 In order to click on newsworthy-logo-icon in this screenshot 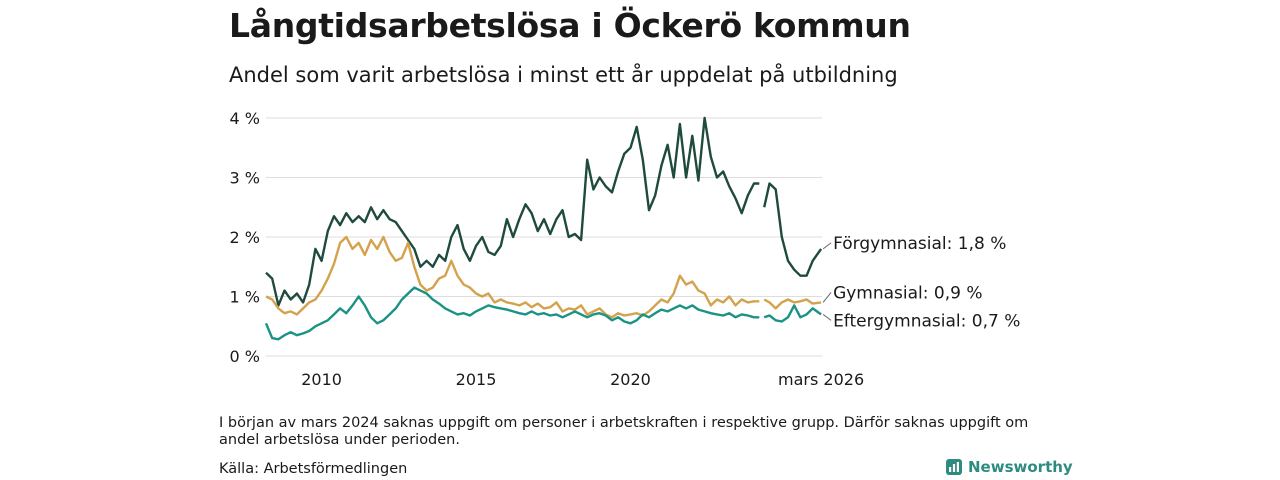, I will do `click(954, 467)`.